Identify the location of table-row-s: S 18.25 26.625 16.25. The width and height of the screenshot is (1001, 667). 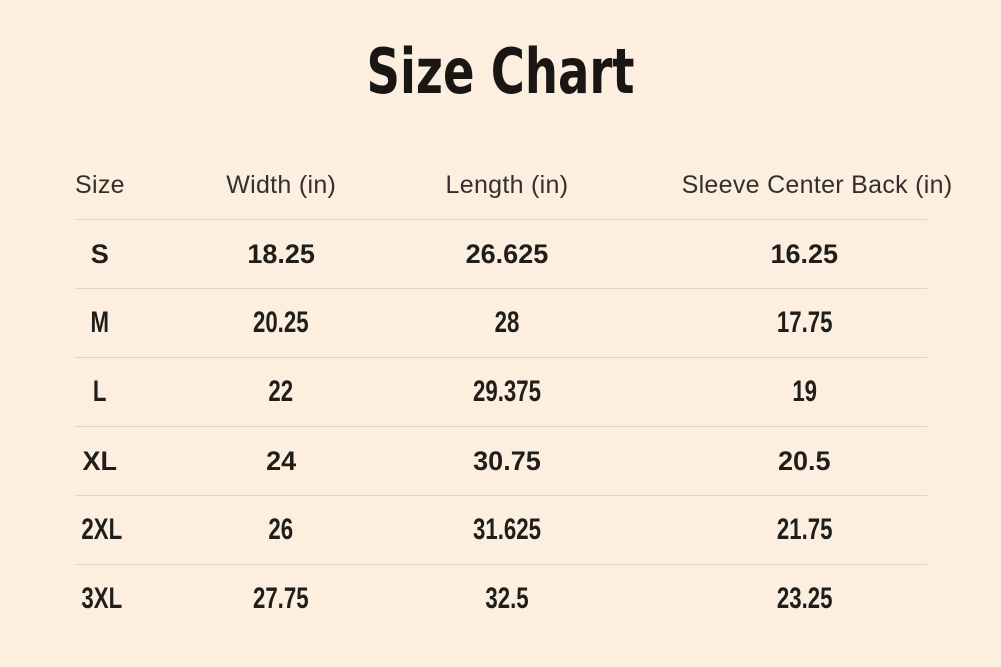
(501, 253).